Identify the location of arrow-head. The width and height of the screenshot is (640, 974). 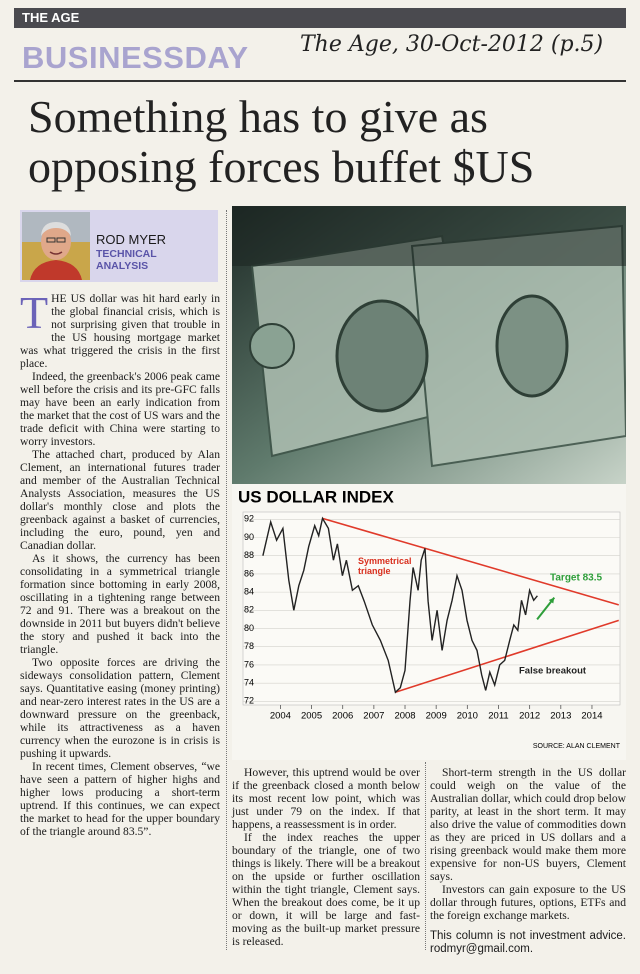
(551, 600).